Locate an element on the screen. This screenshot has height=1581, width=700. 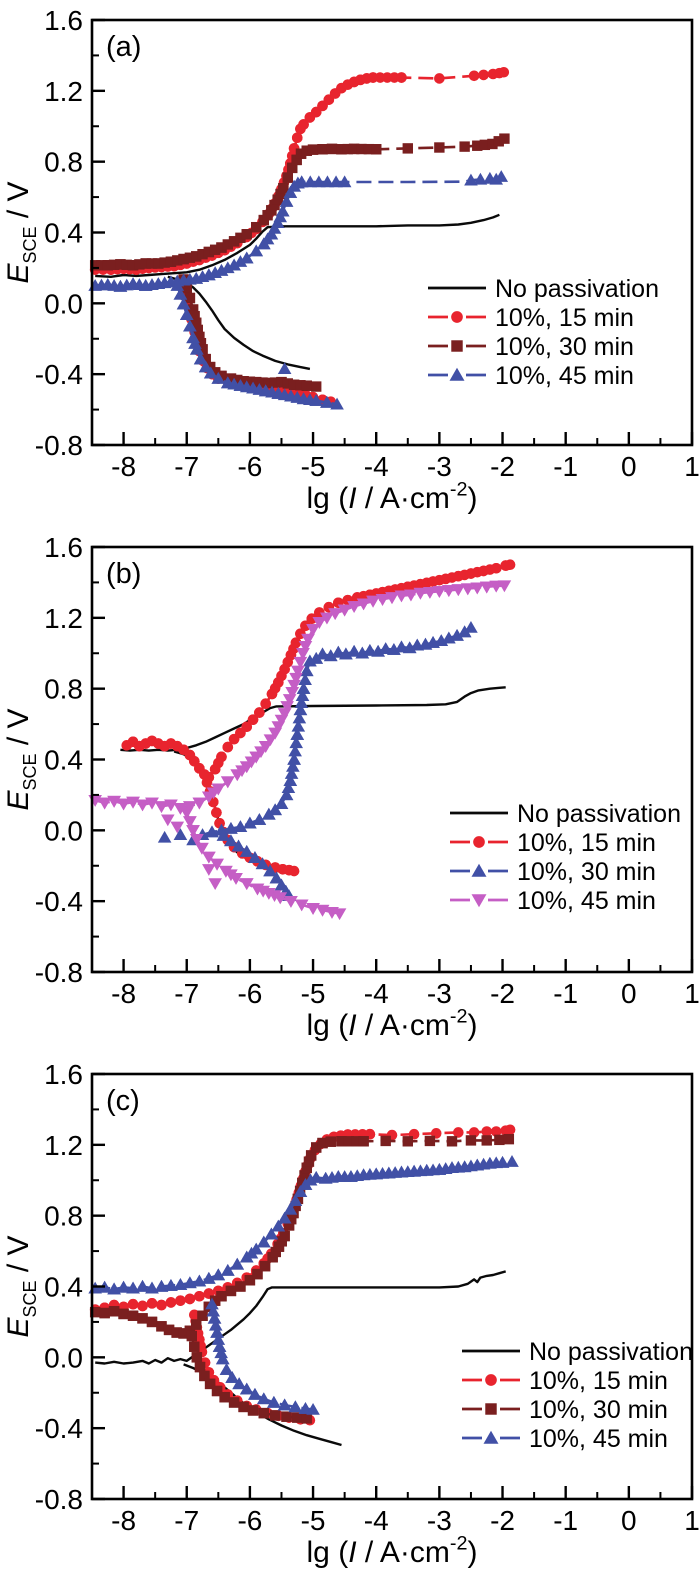
series-p45 is located at coordinates (298, 290).